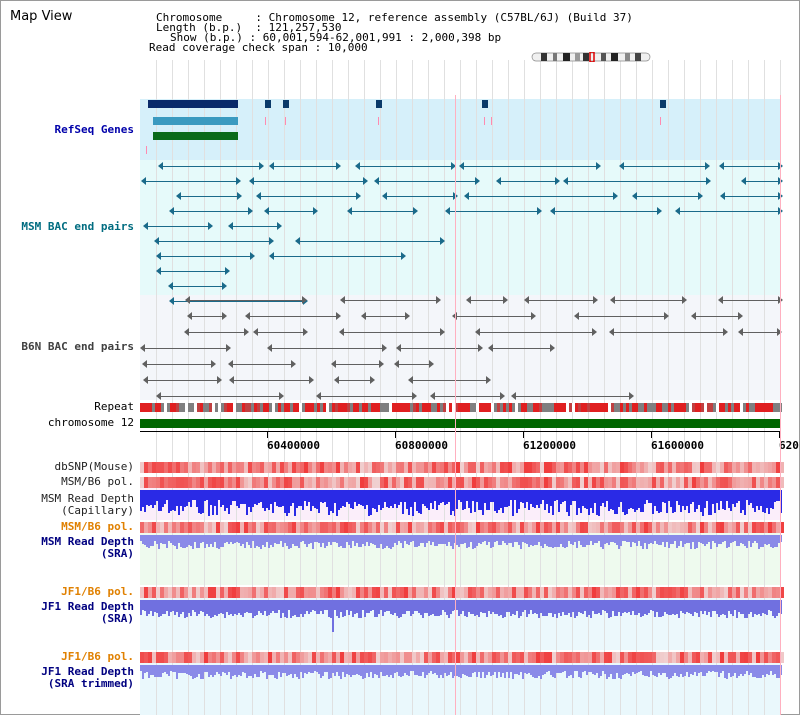  Describe the element at coordinates (378, 121) in the screenshot. I see `gene-marker` at that location.